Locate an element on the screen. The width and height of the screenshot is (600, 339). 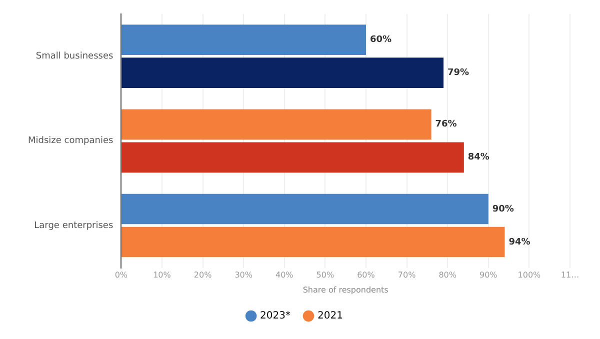
legend-label: 2021 is located at coordinates (330, 316).